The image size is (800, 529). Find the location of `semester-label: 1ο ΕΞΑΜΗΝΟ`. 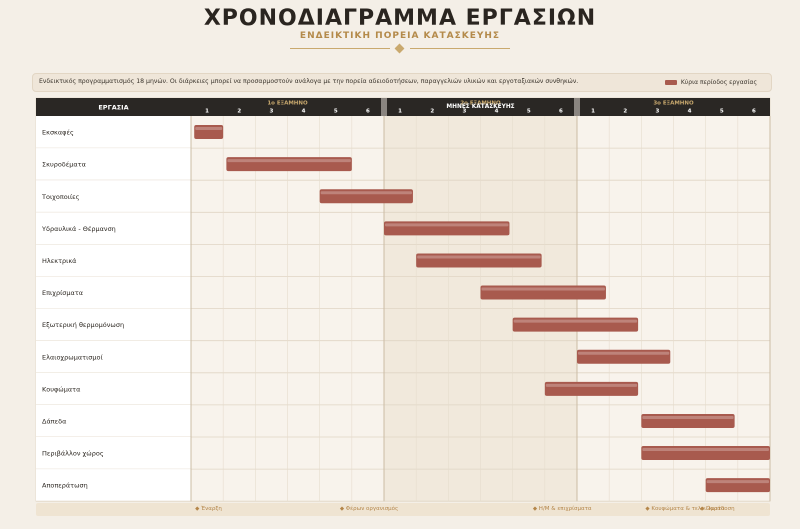

semester-label: 1ο ΕΞΑΜΗΝΟ is located at coordinates (287, 104).